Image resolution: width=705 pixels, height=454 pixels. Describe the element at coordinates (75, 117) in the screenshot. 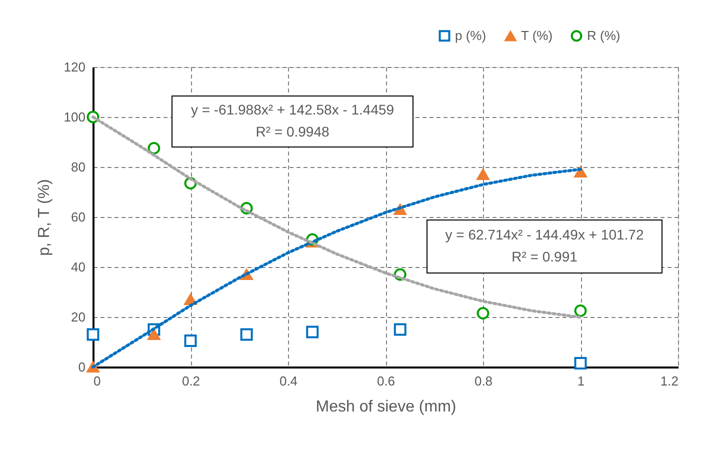

I see `y-tick-label: 100` at that location.